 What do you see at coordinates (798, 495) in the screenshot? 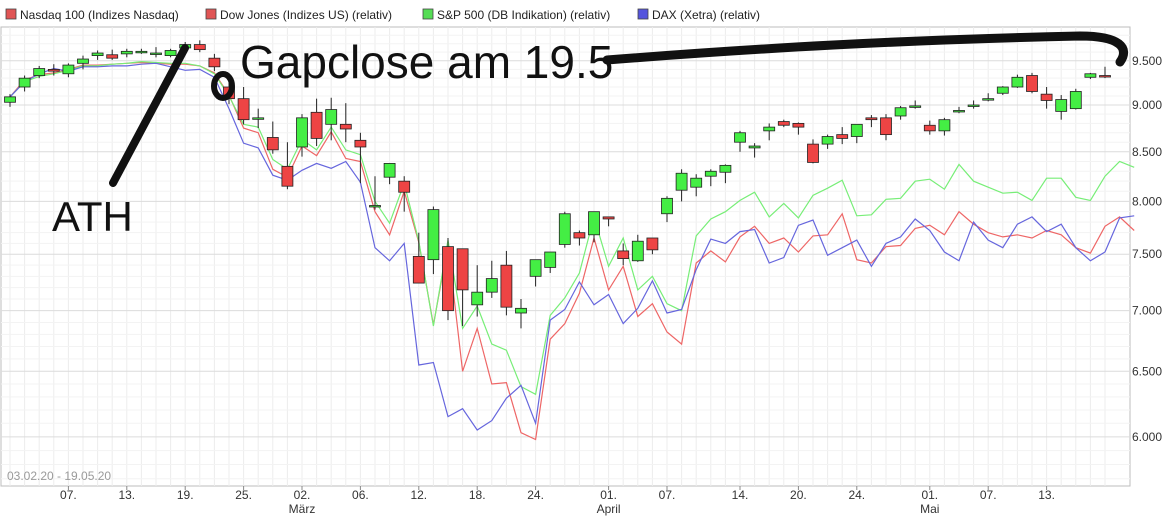
I see `x-tick-label: 20.` at bounding box center [798, 495].